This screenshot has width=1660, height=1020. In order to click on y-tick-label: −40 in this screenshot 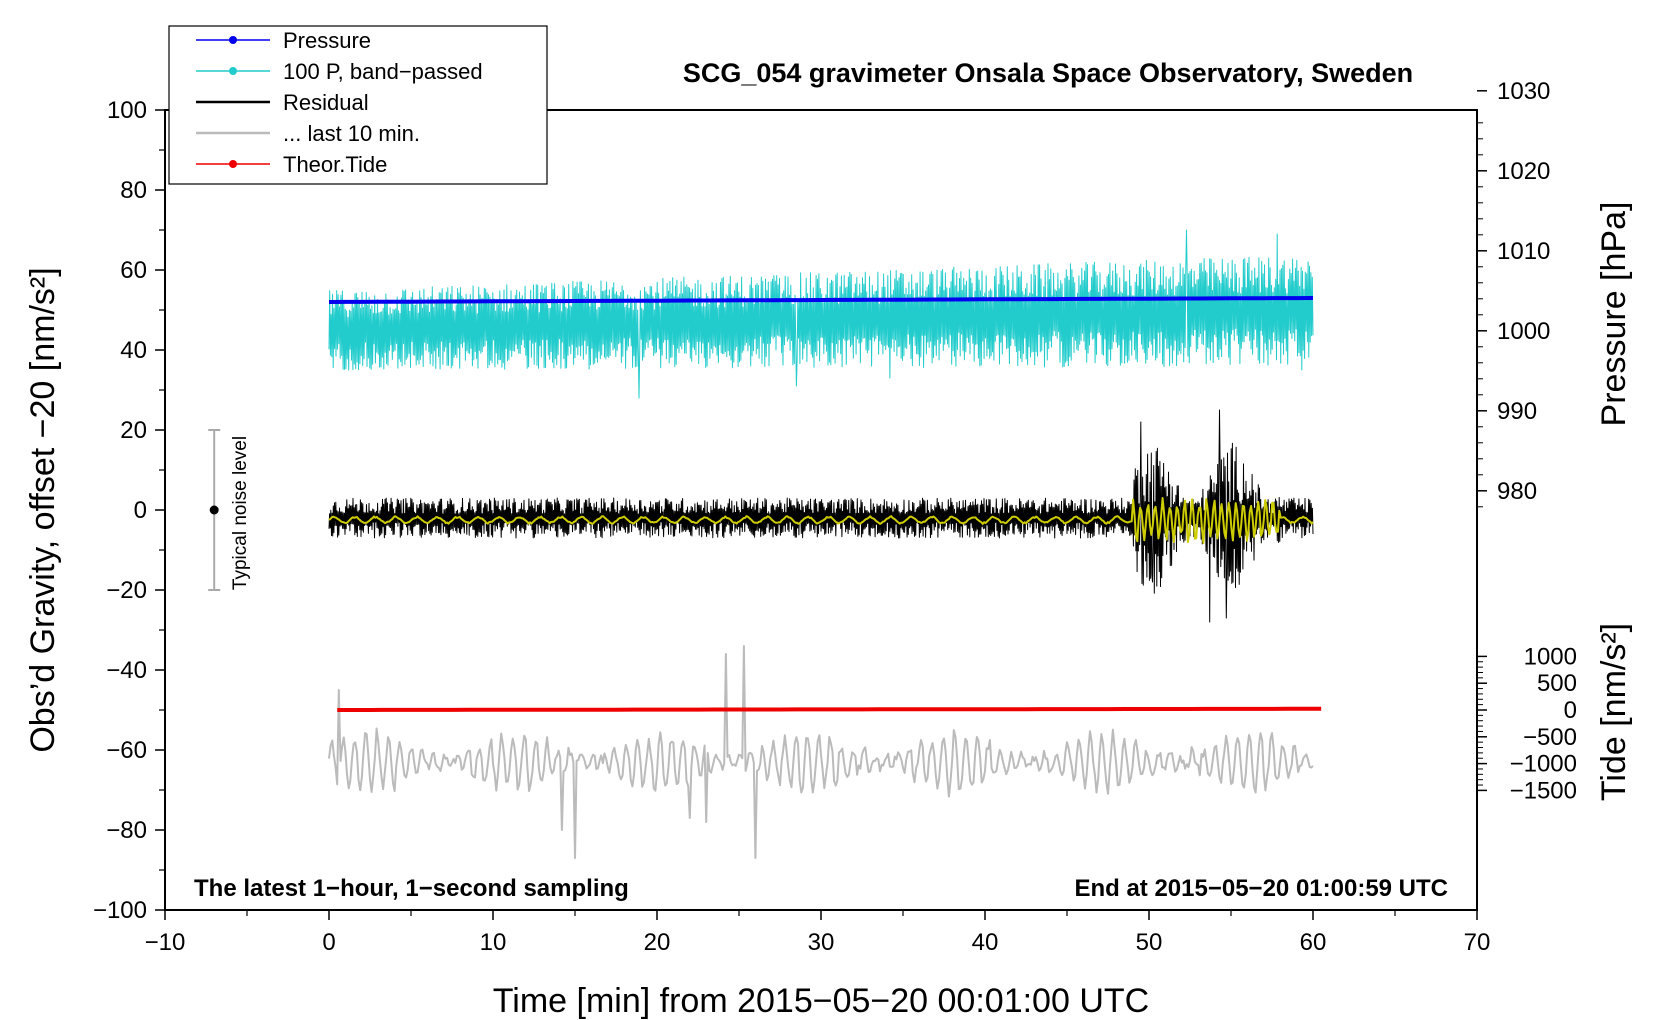, I will do `click(126, 670)`.